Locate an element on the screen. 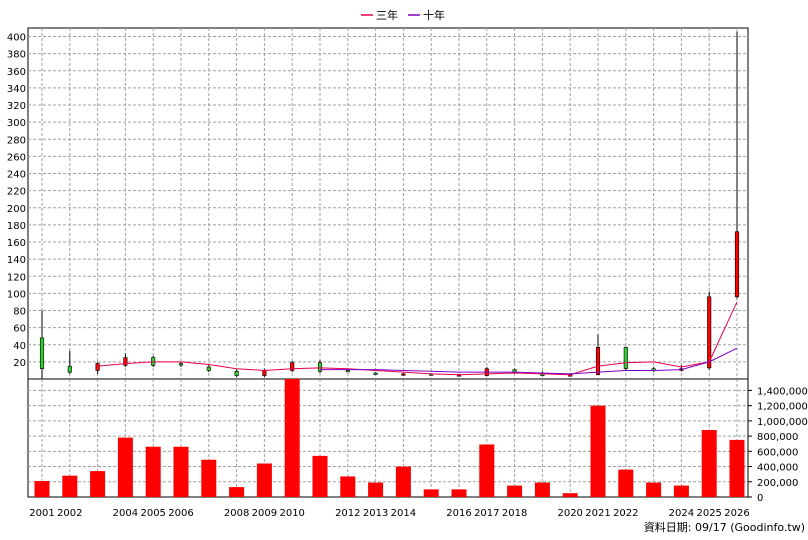 Image resolution: width=808 pixels, height=540 pixels. x-tick-label: 2008 is located at coordinates (236, 513).